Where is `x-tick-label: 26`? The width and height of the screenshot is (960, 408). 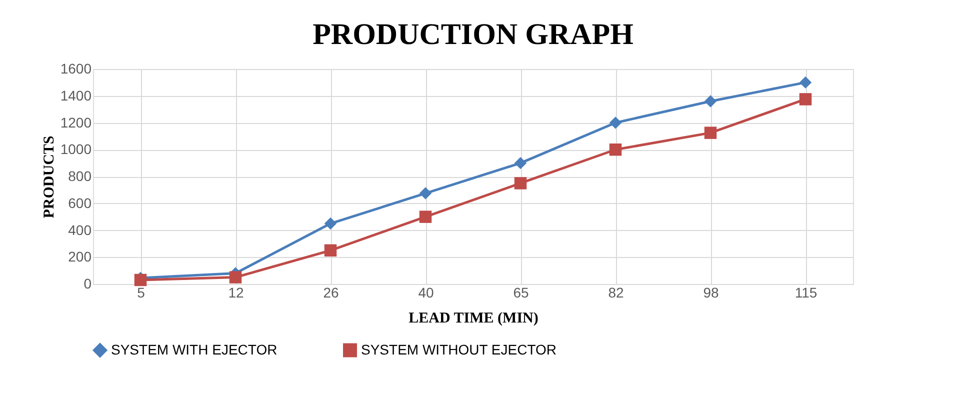 x-tick-label: 26 is located at coordinates (331, 292).